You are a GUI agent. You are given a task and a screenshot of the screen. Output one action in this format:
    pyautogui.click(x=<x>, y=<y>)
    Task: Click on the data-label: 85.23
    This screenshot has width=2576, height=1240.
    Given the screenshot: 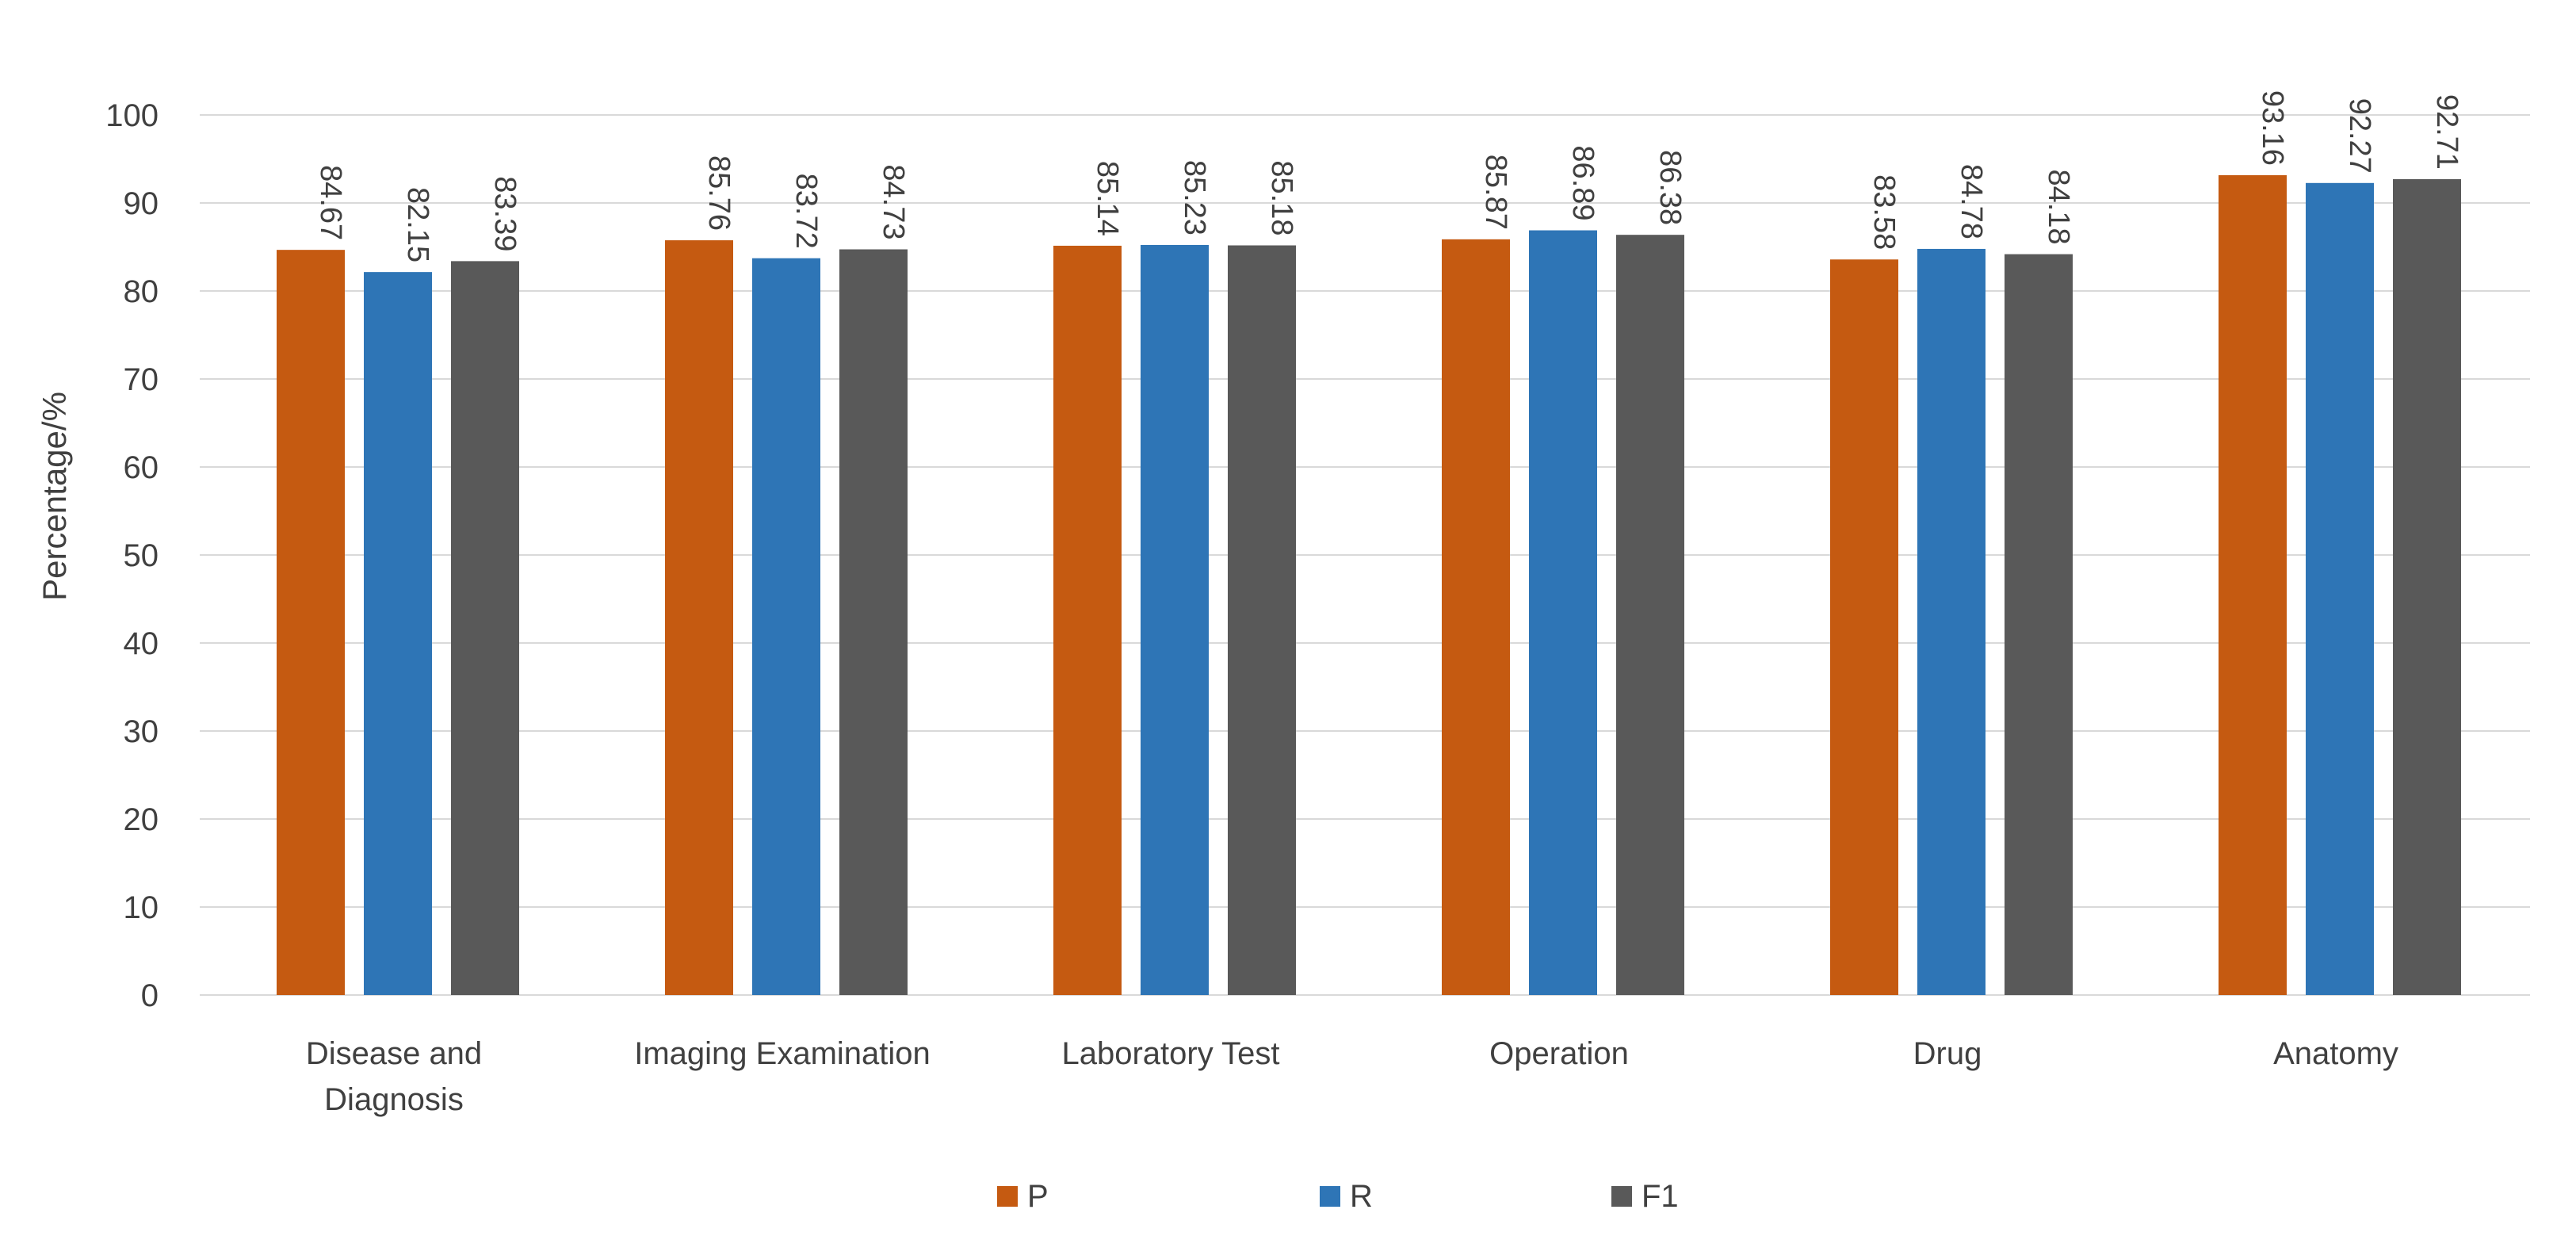 What is the action you would take?
    pyautogui.click(x=1194, y=197)
    